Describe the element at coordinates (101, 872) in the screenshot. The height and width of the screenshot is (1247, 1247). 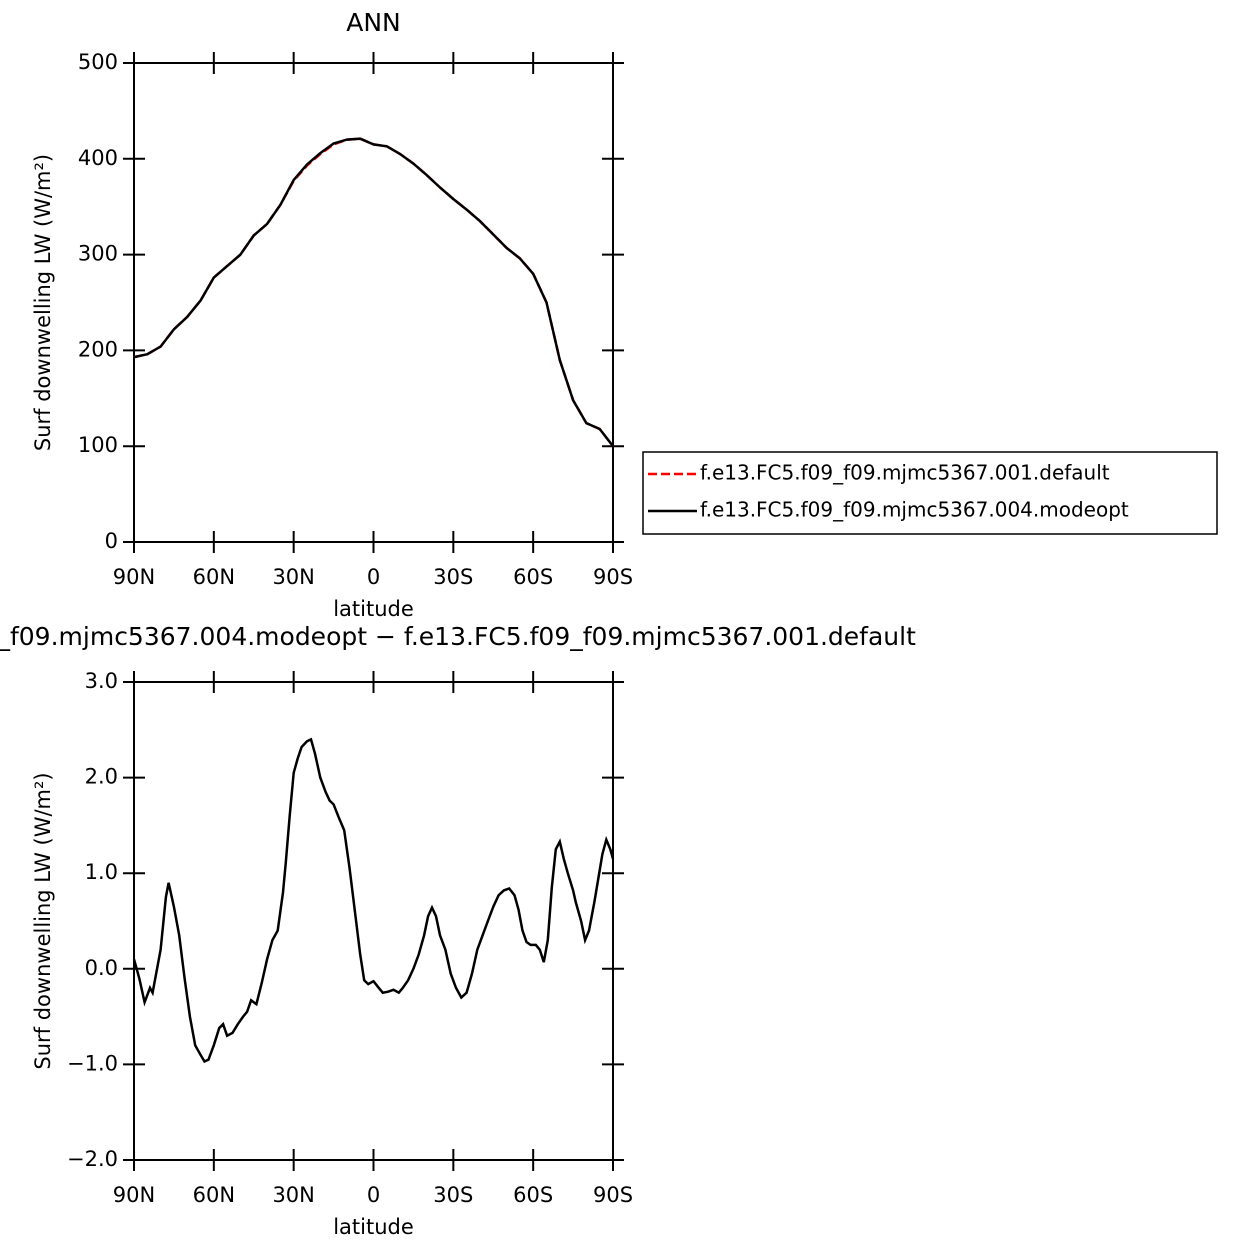
I see `y-tick-label: 1.0` at that location.